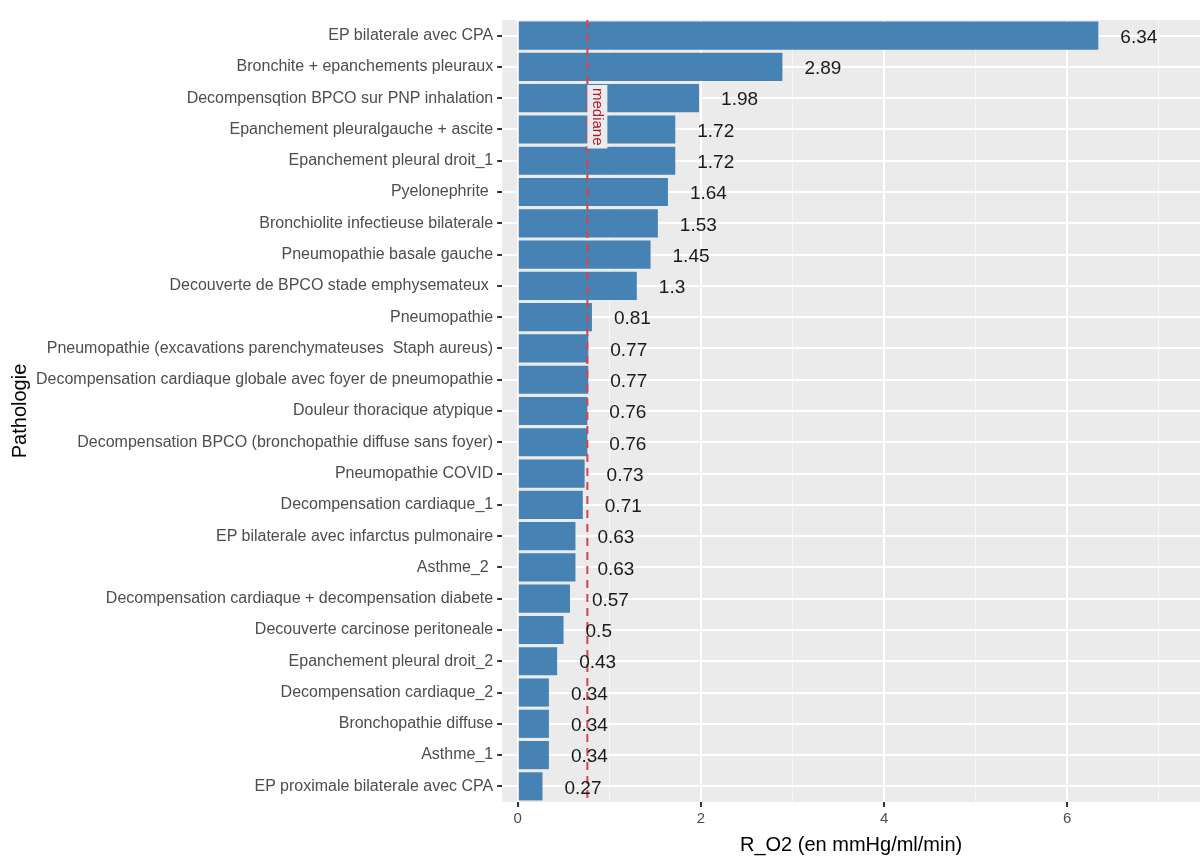 This screenshot has height=861, width=1200. What do you see at coordinates (264, 379) in the screenshot?
I see `y-tick-label: Decompensation cardiaque globale avec foyer de pneumopathie` at bounding box center [264, 379].